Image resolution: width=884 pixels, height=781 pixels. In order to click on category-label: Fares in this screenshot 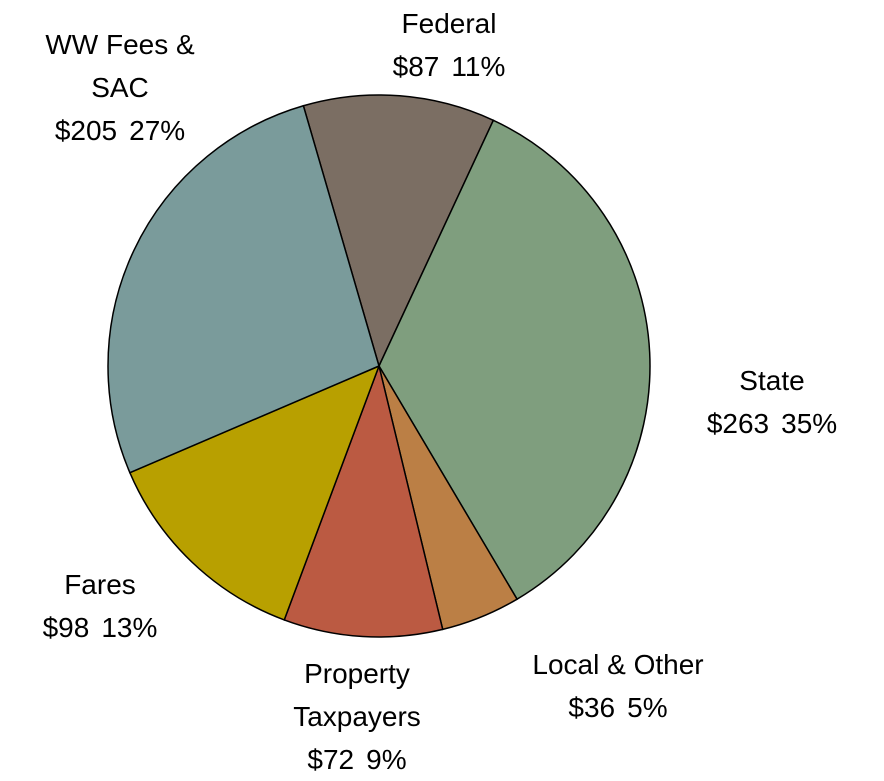, I will do `click(100, 584)`.